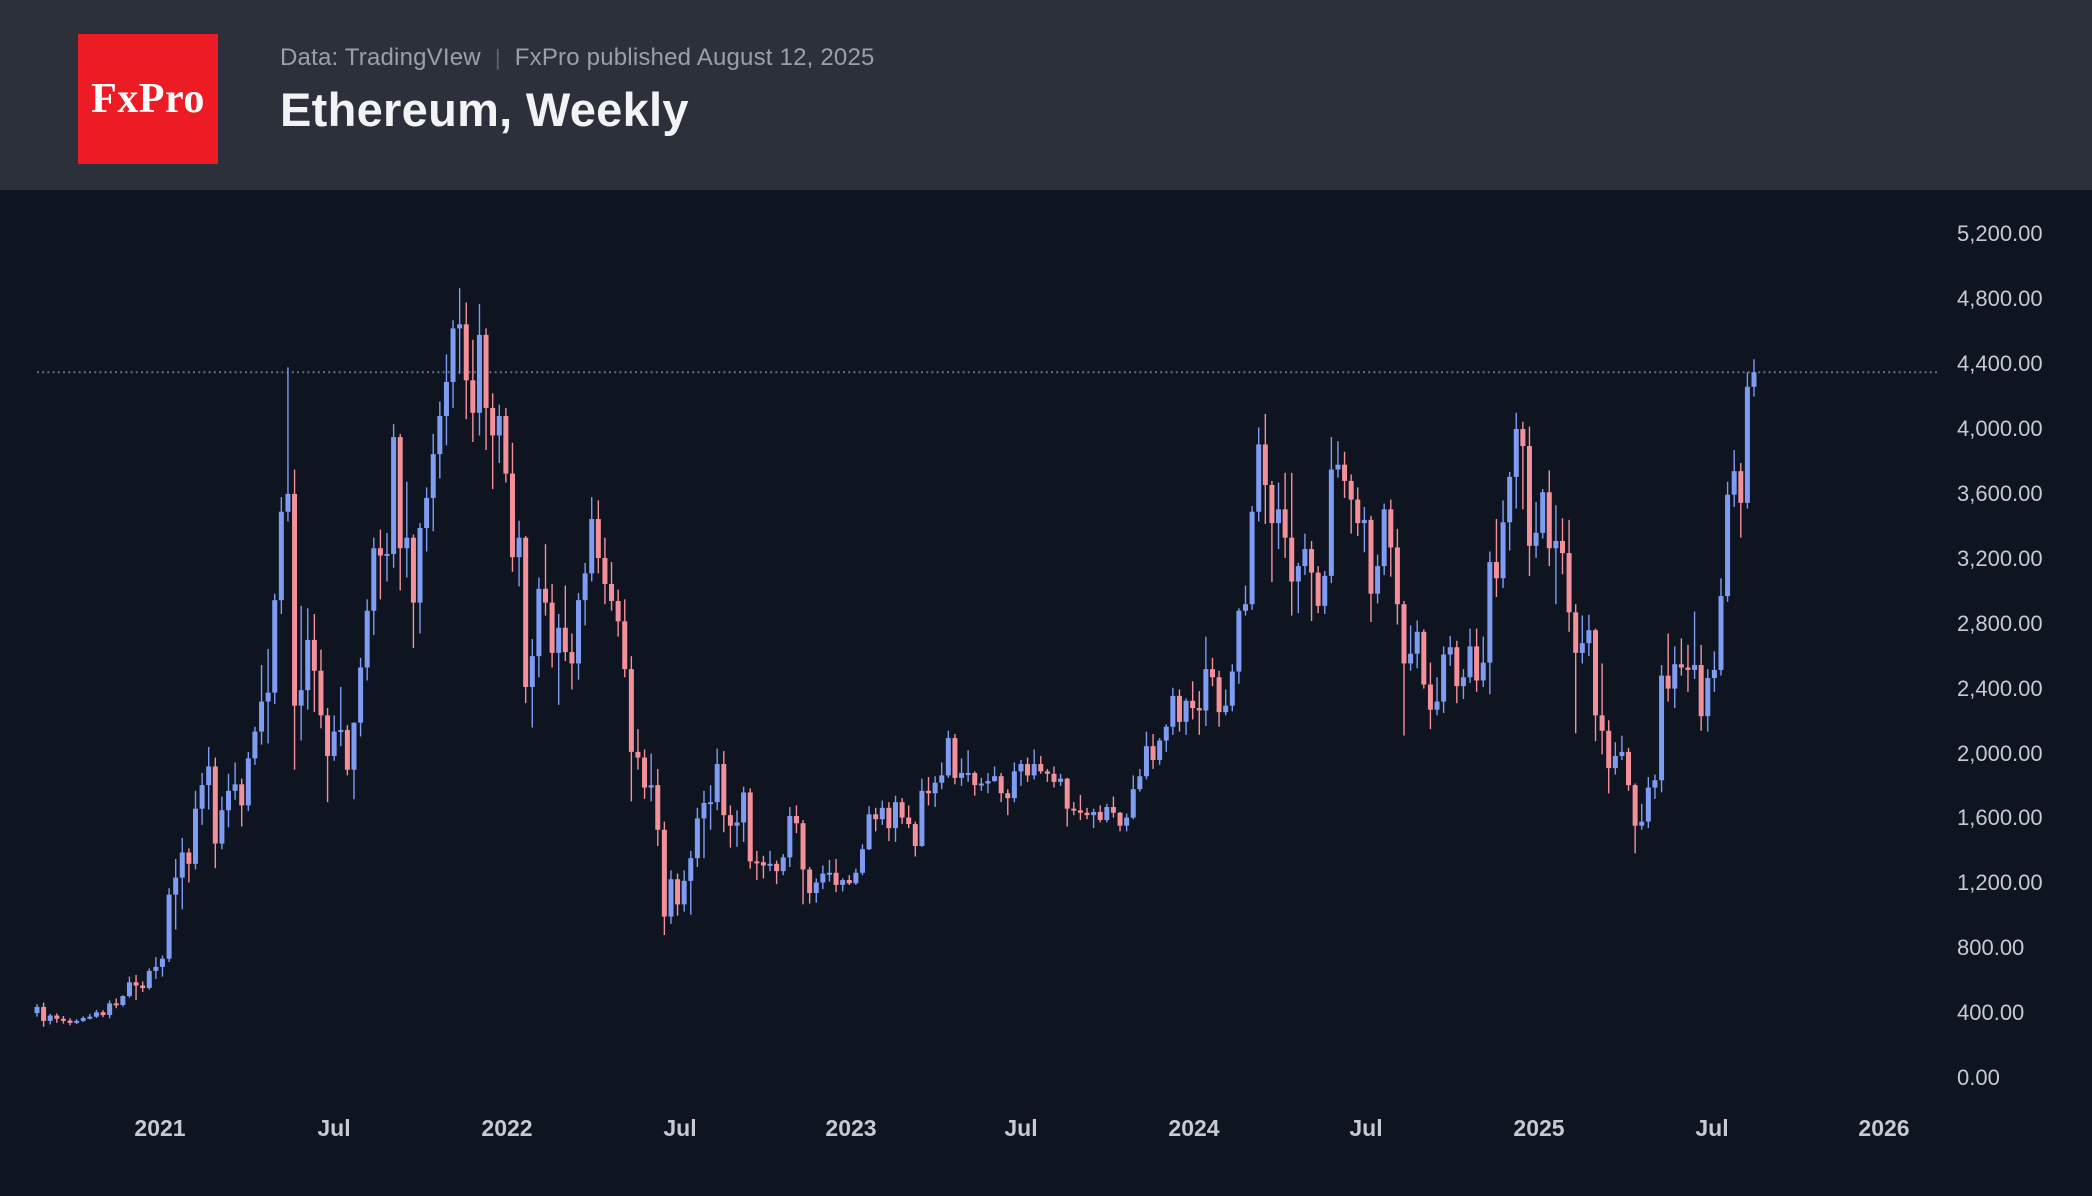 This screenshot has width=2092, height=1196. I want to click on x-axis-tick: 2022, so click(507, 1128).